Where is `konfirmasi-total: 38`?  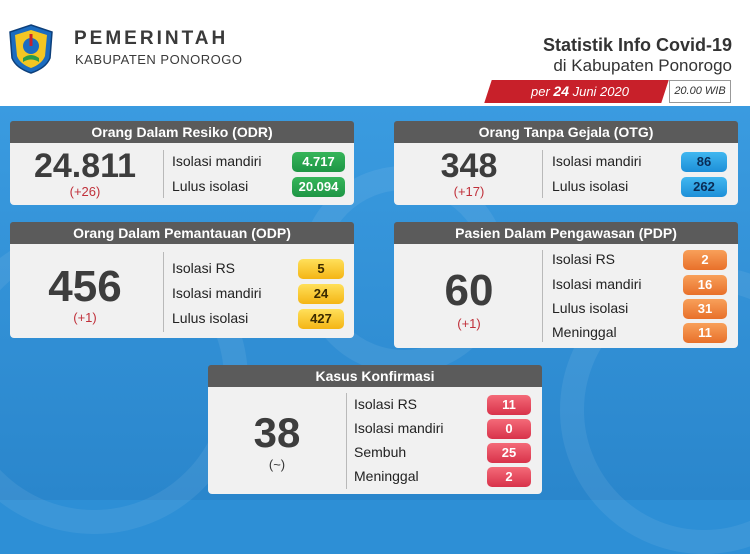 konfirmasi-total: 38 is located at coordinates (277, 432).